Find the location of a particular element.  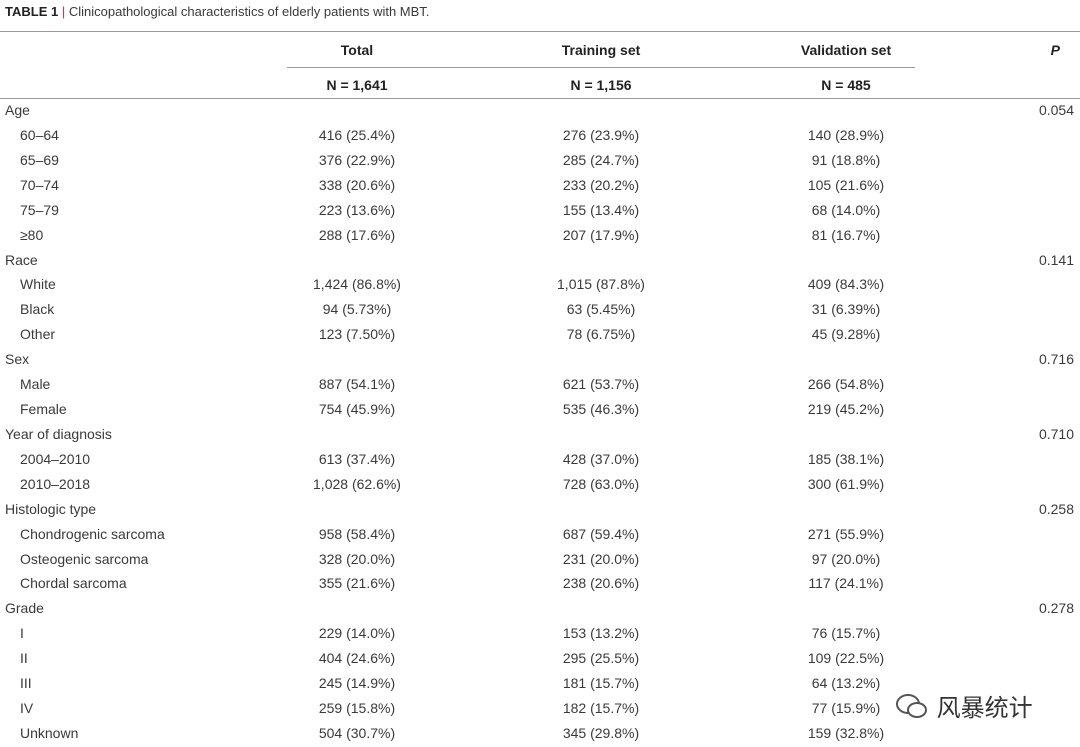

cell: 1,015 (87.8%) is located at coordinates (601, 284).